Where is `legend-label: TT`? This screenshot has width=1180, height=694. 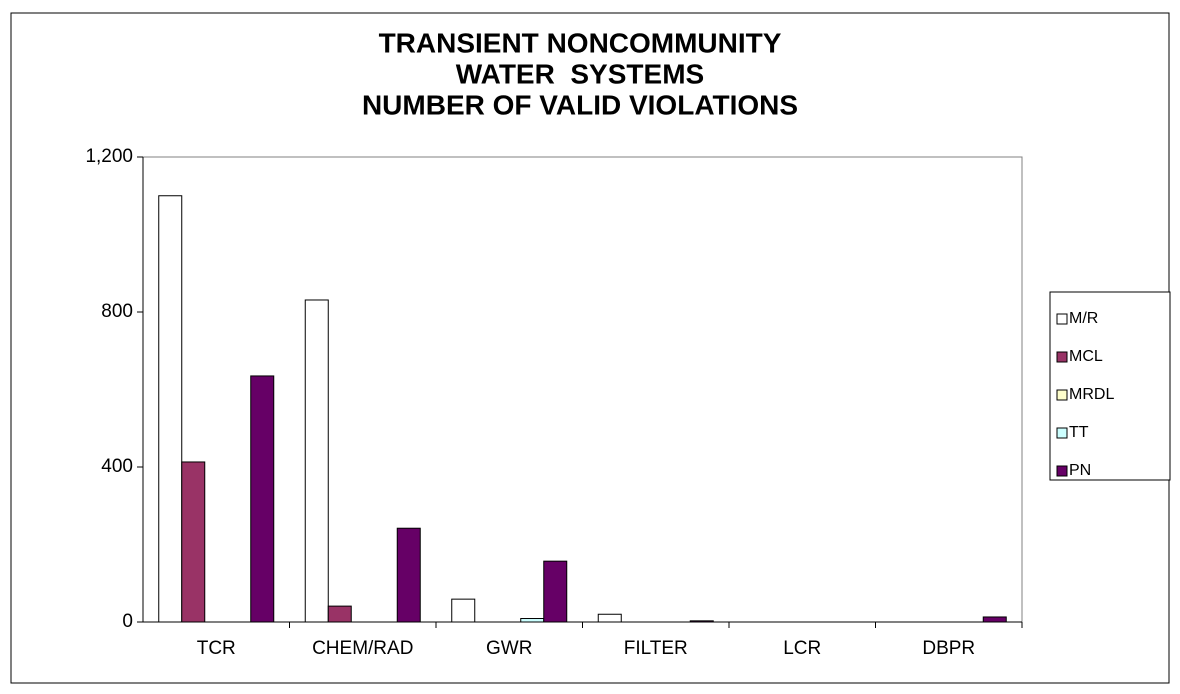
legend-label: TT is located at coordinates (1079, 432).